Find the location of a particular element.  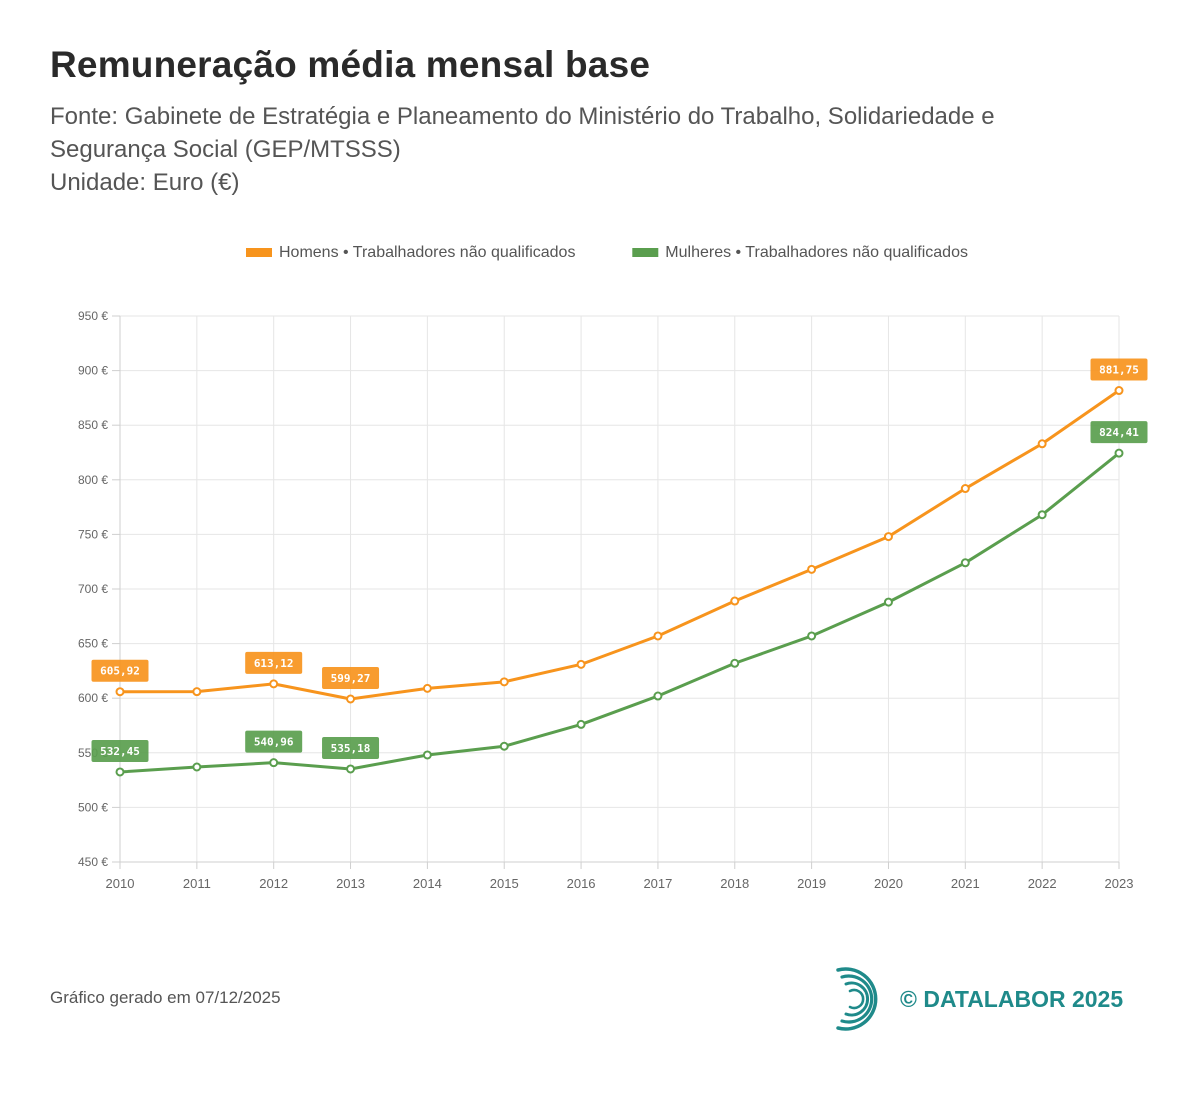

data-label: 824,41 is located at coordinates (1119, 432).